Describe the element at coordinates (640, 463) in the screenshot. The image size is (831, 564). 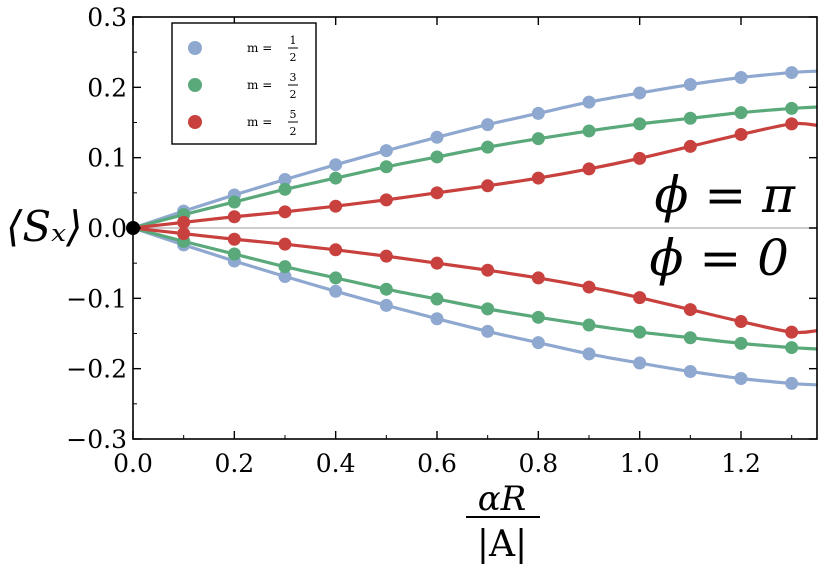
I see `x-tick-label: 1.0` at that location.